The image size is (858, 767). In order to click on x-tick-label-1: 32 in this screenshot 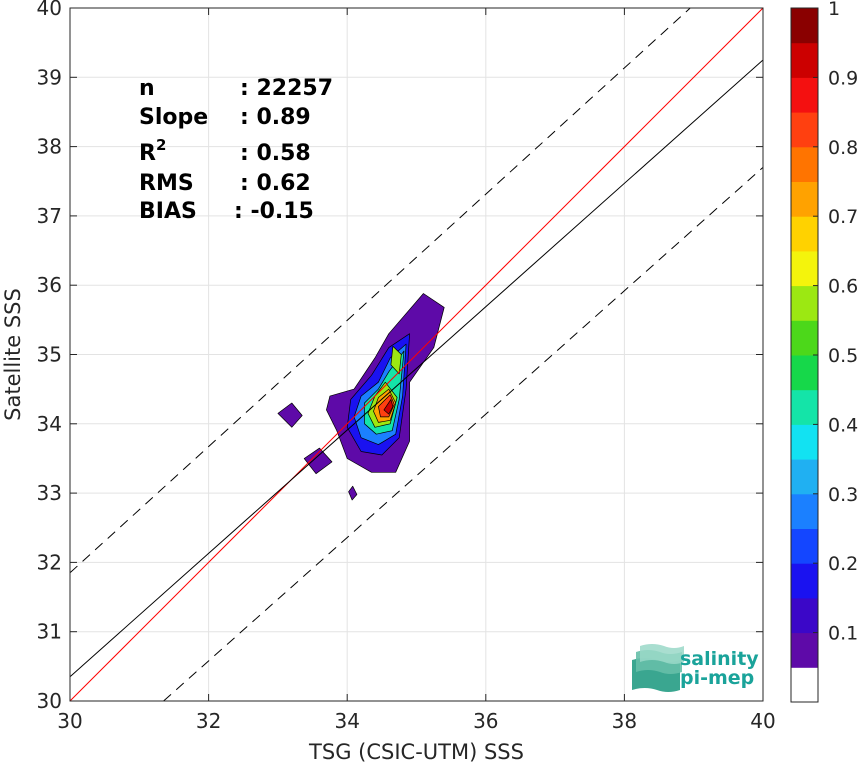, I will do `click(208, 721)`.